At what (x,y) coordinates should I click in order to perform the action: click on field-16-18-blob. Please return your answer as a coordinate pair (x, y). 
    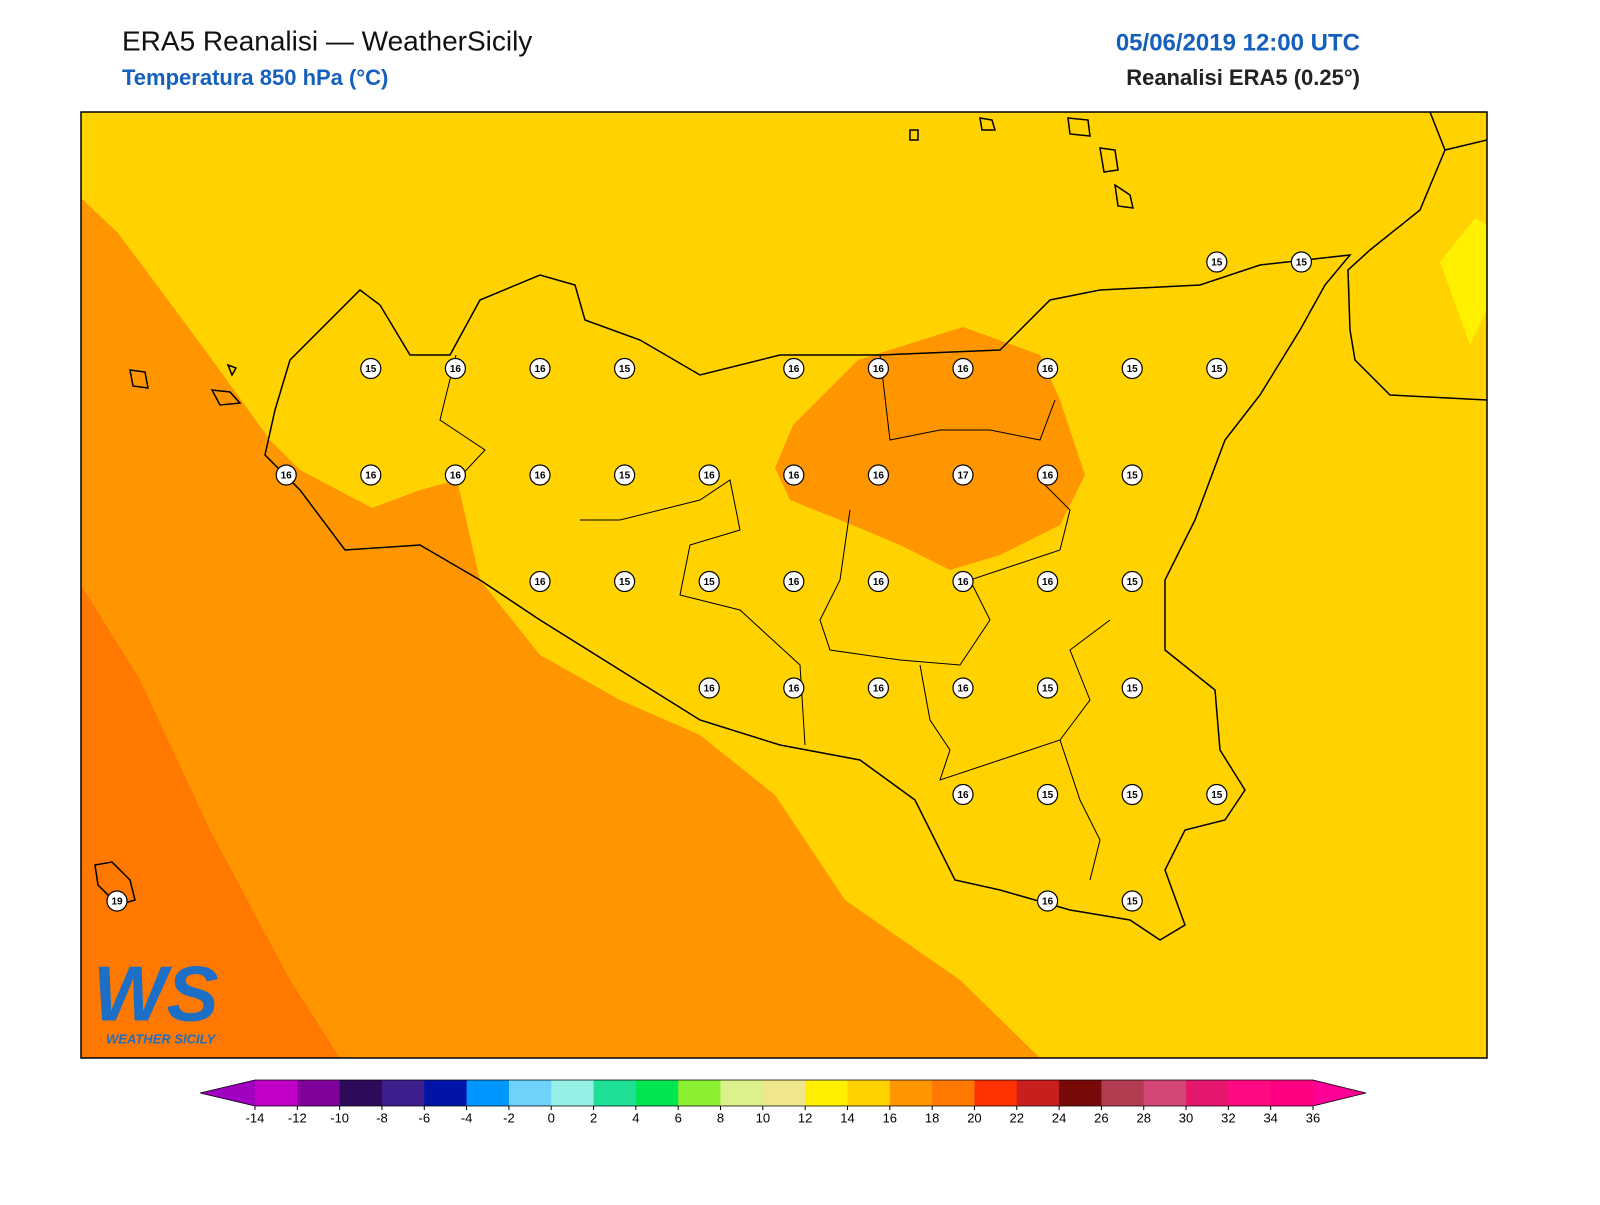
    Looking at the image, I should click on (930, 448).